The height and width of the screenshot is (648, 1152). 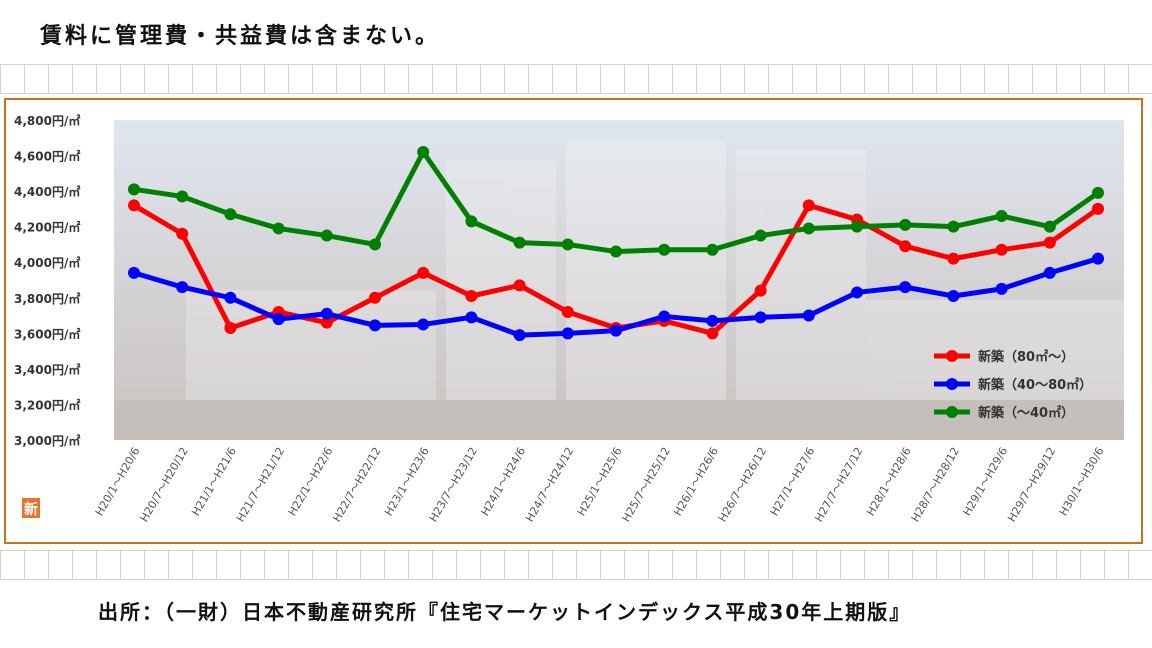 I want to click on x-tick-label: H23/1～H23/6, so click(x=407, y=481).